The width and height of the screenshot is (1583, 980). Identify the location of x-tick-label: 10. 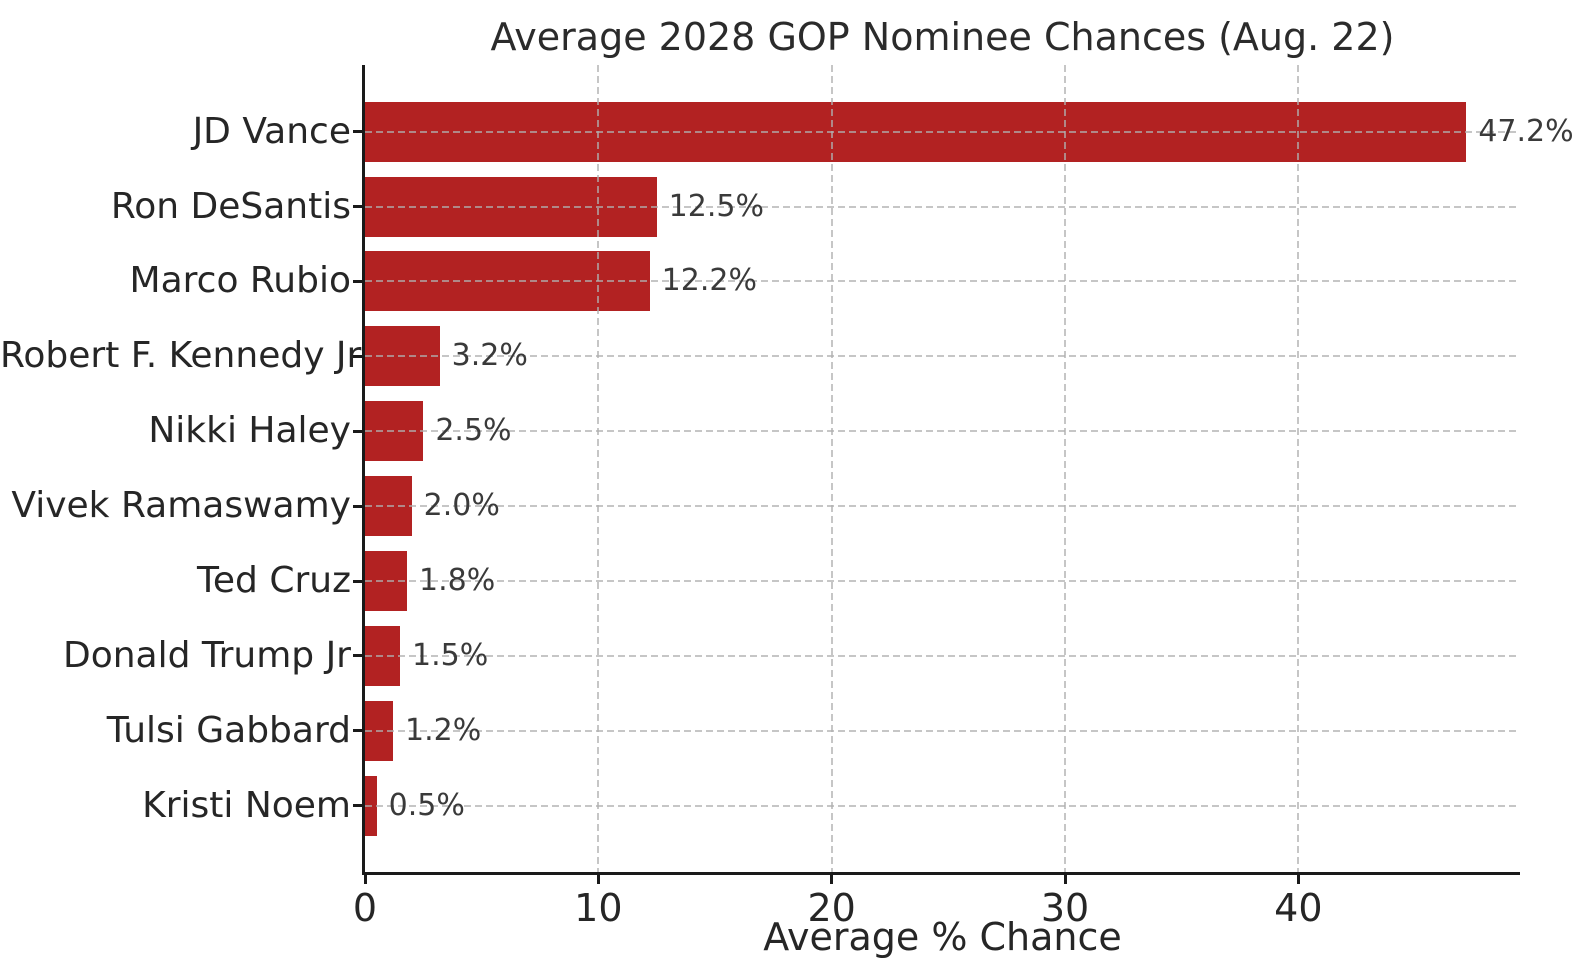
(598, 908).